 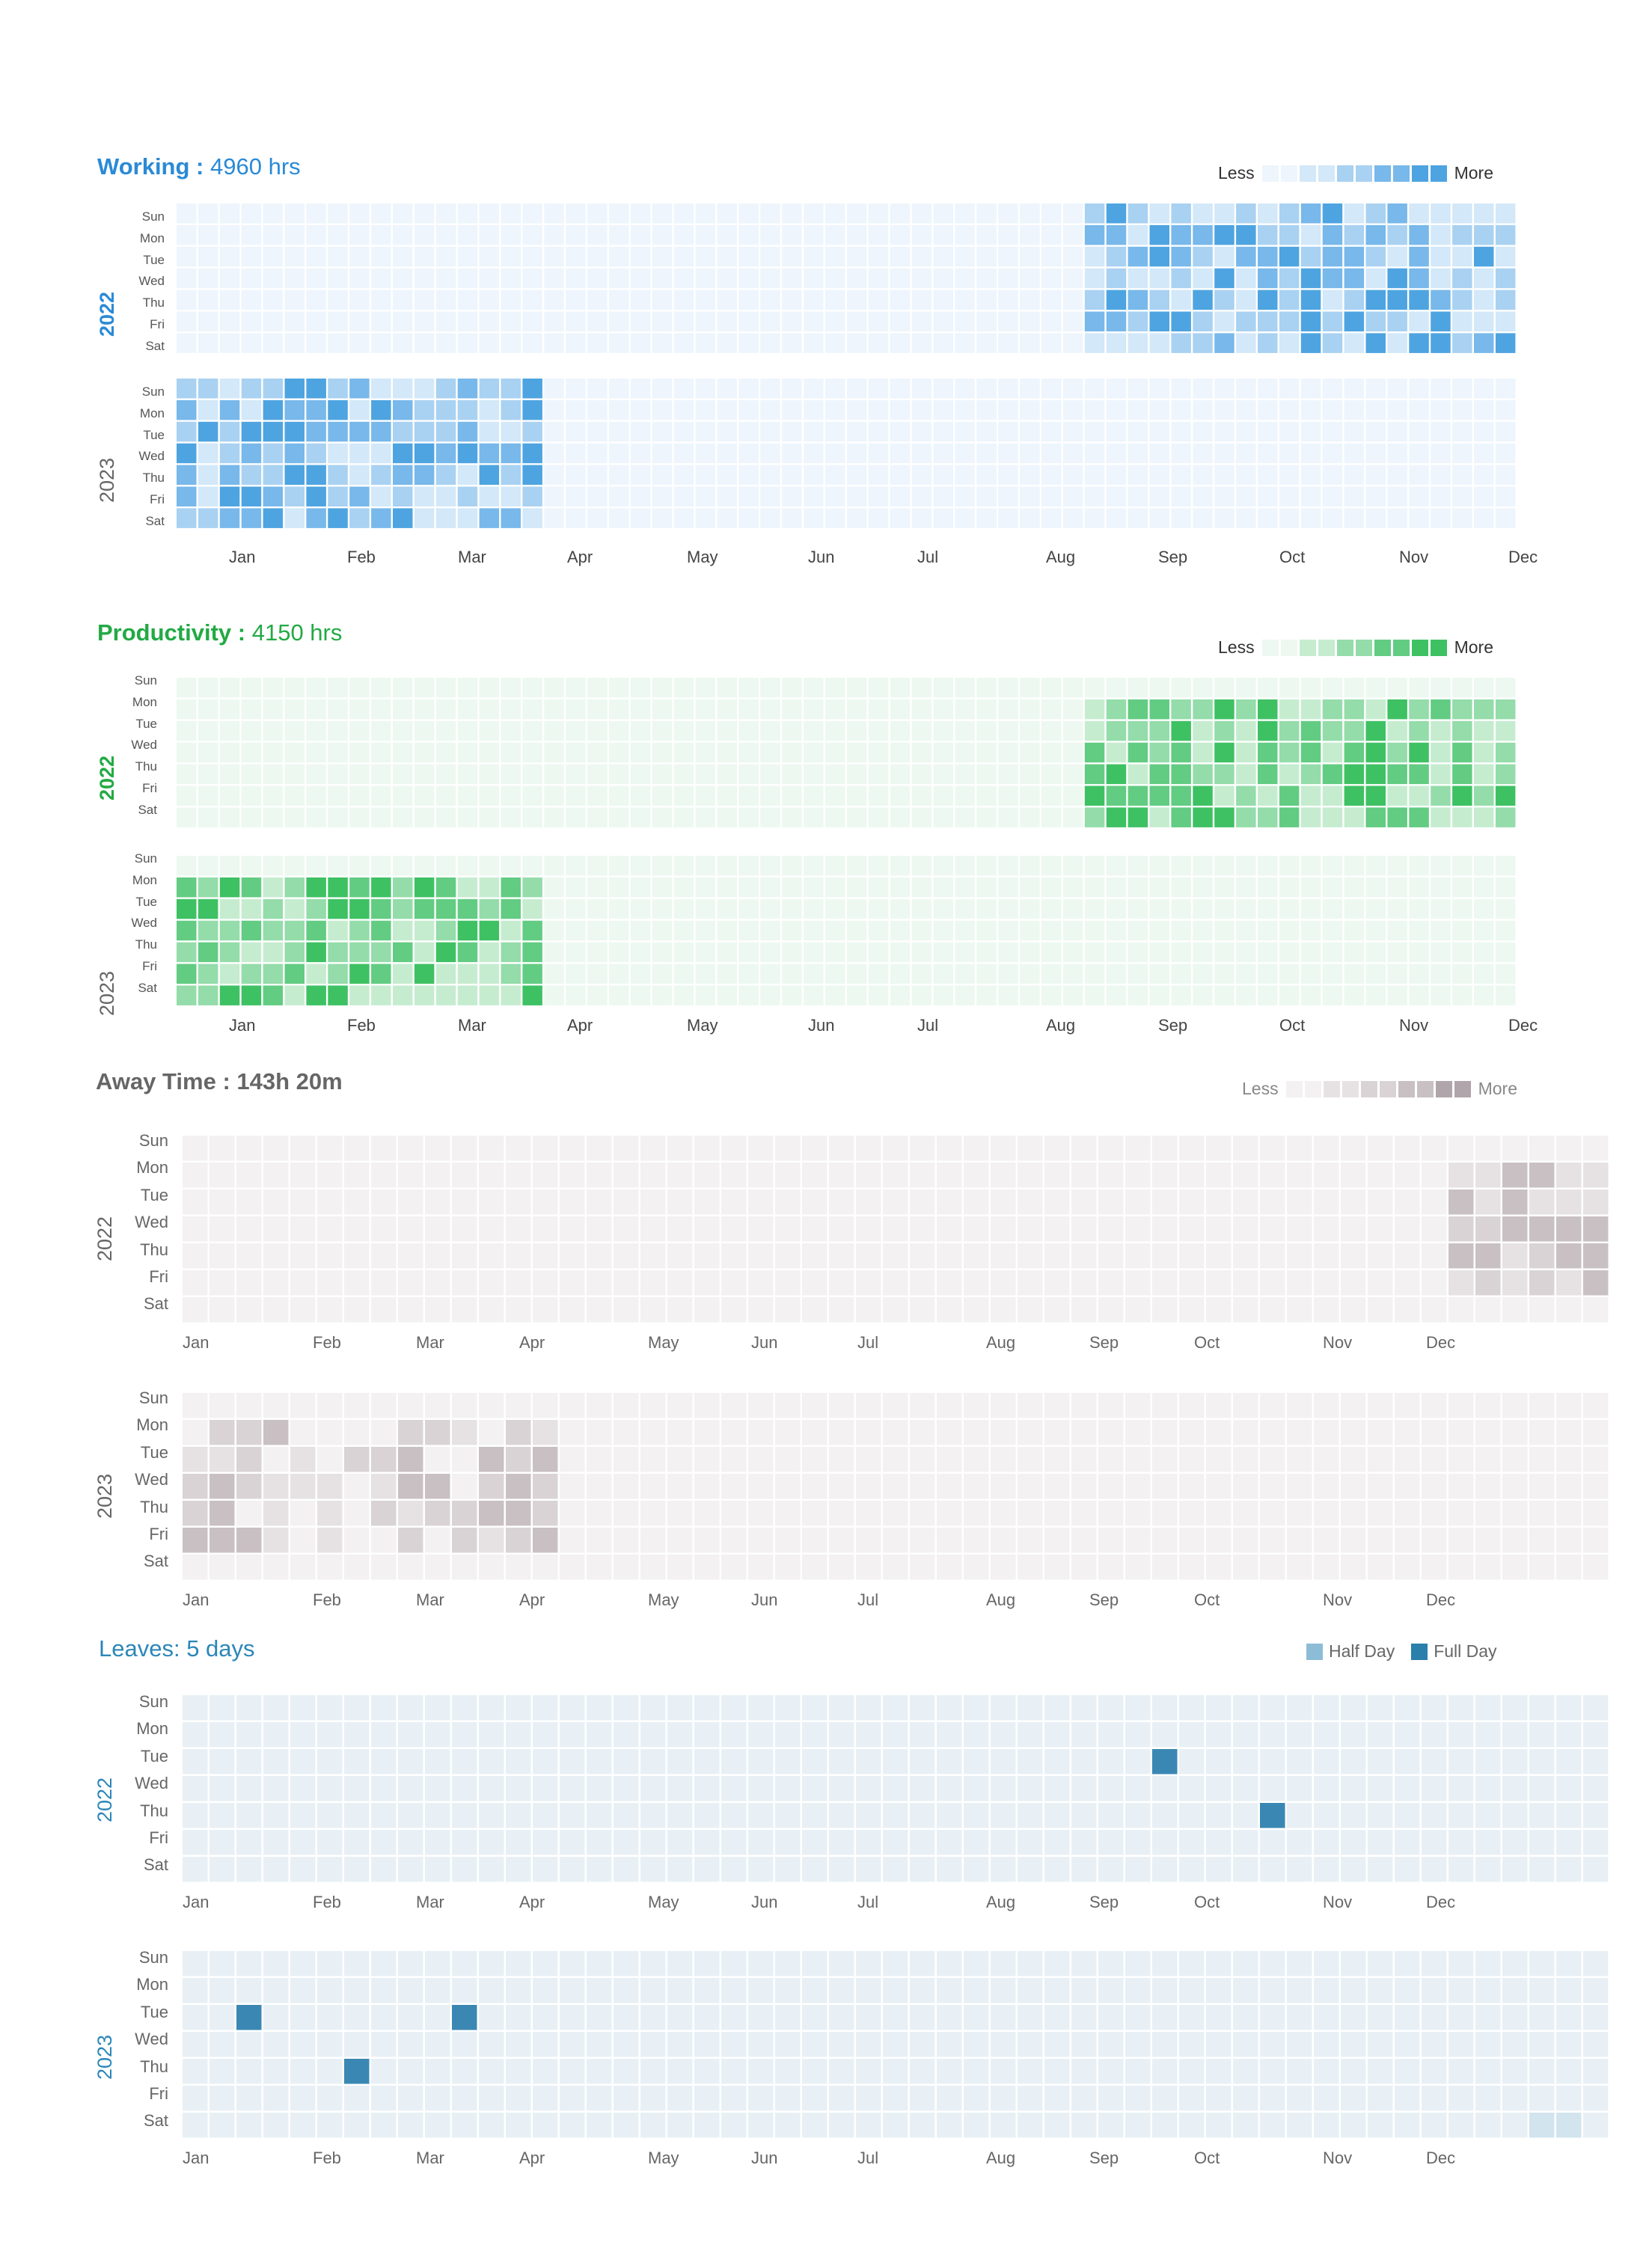 What do you see at coordinates (1441, 1902) in the screenshot?
I see `month-label-dec: Dec` at bounding box center [1441, 1902].